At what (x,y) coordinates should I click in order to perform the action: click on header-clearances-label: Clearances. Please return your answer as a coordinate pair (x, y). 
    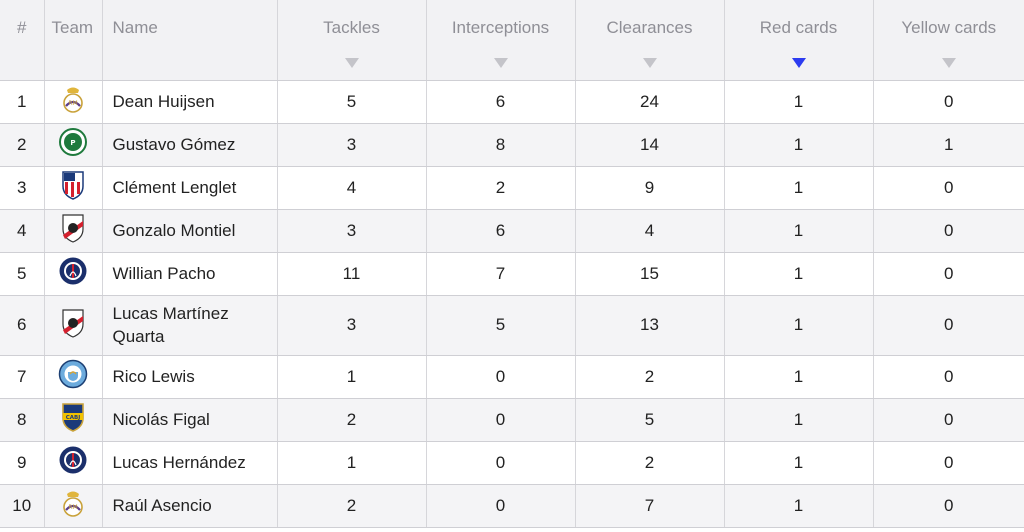
    Looking at the image, I should click on (649, 27).